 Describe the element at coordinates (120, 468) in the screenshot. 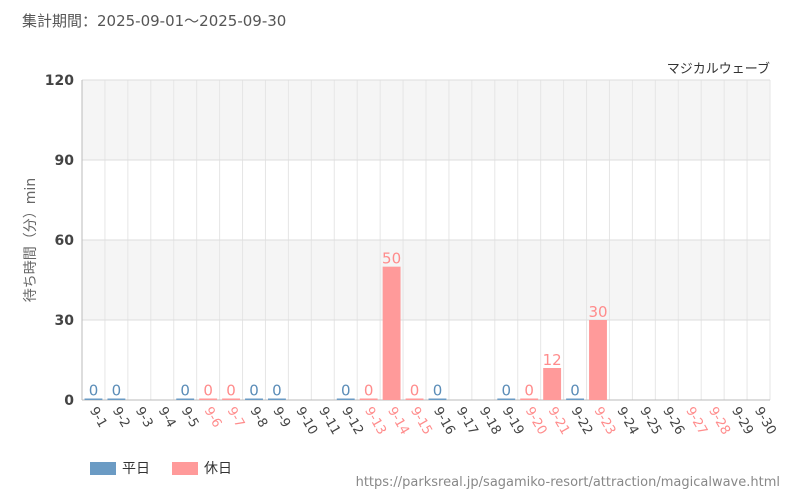

I see `legend-item-weekday: 平日` at that location.